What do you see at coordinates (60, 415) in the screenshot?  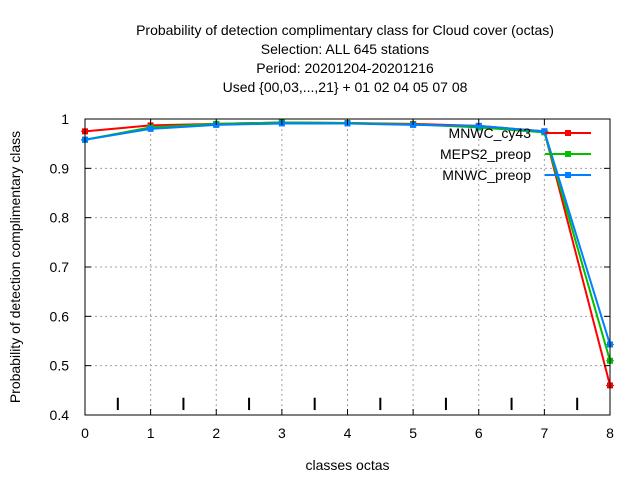 I see `y-tick-label: 0.4` at bounding box center [60, 415].